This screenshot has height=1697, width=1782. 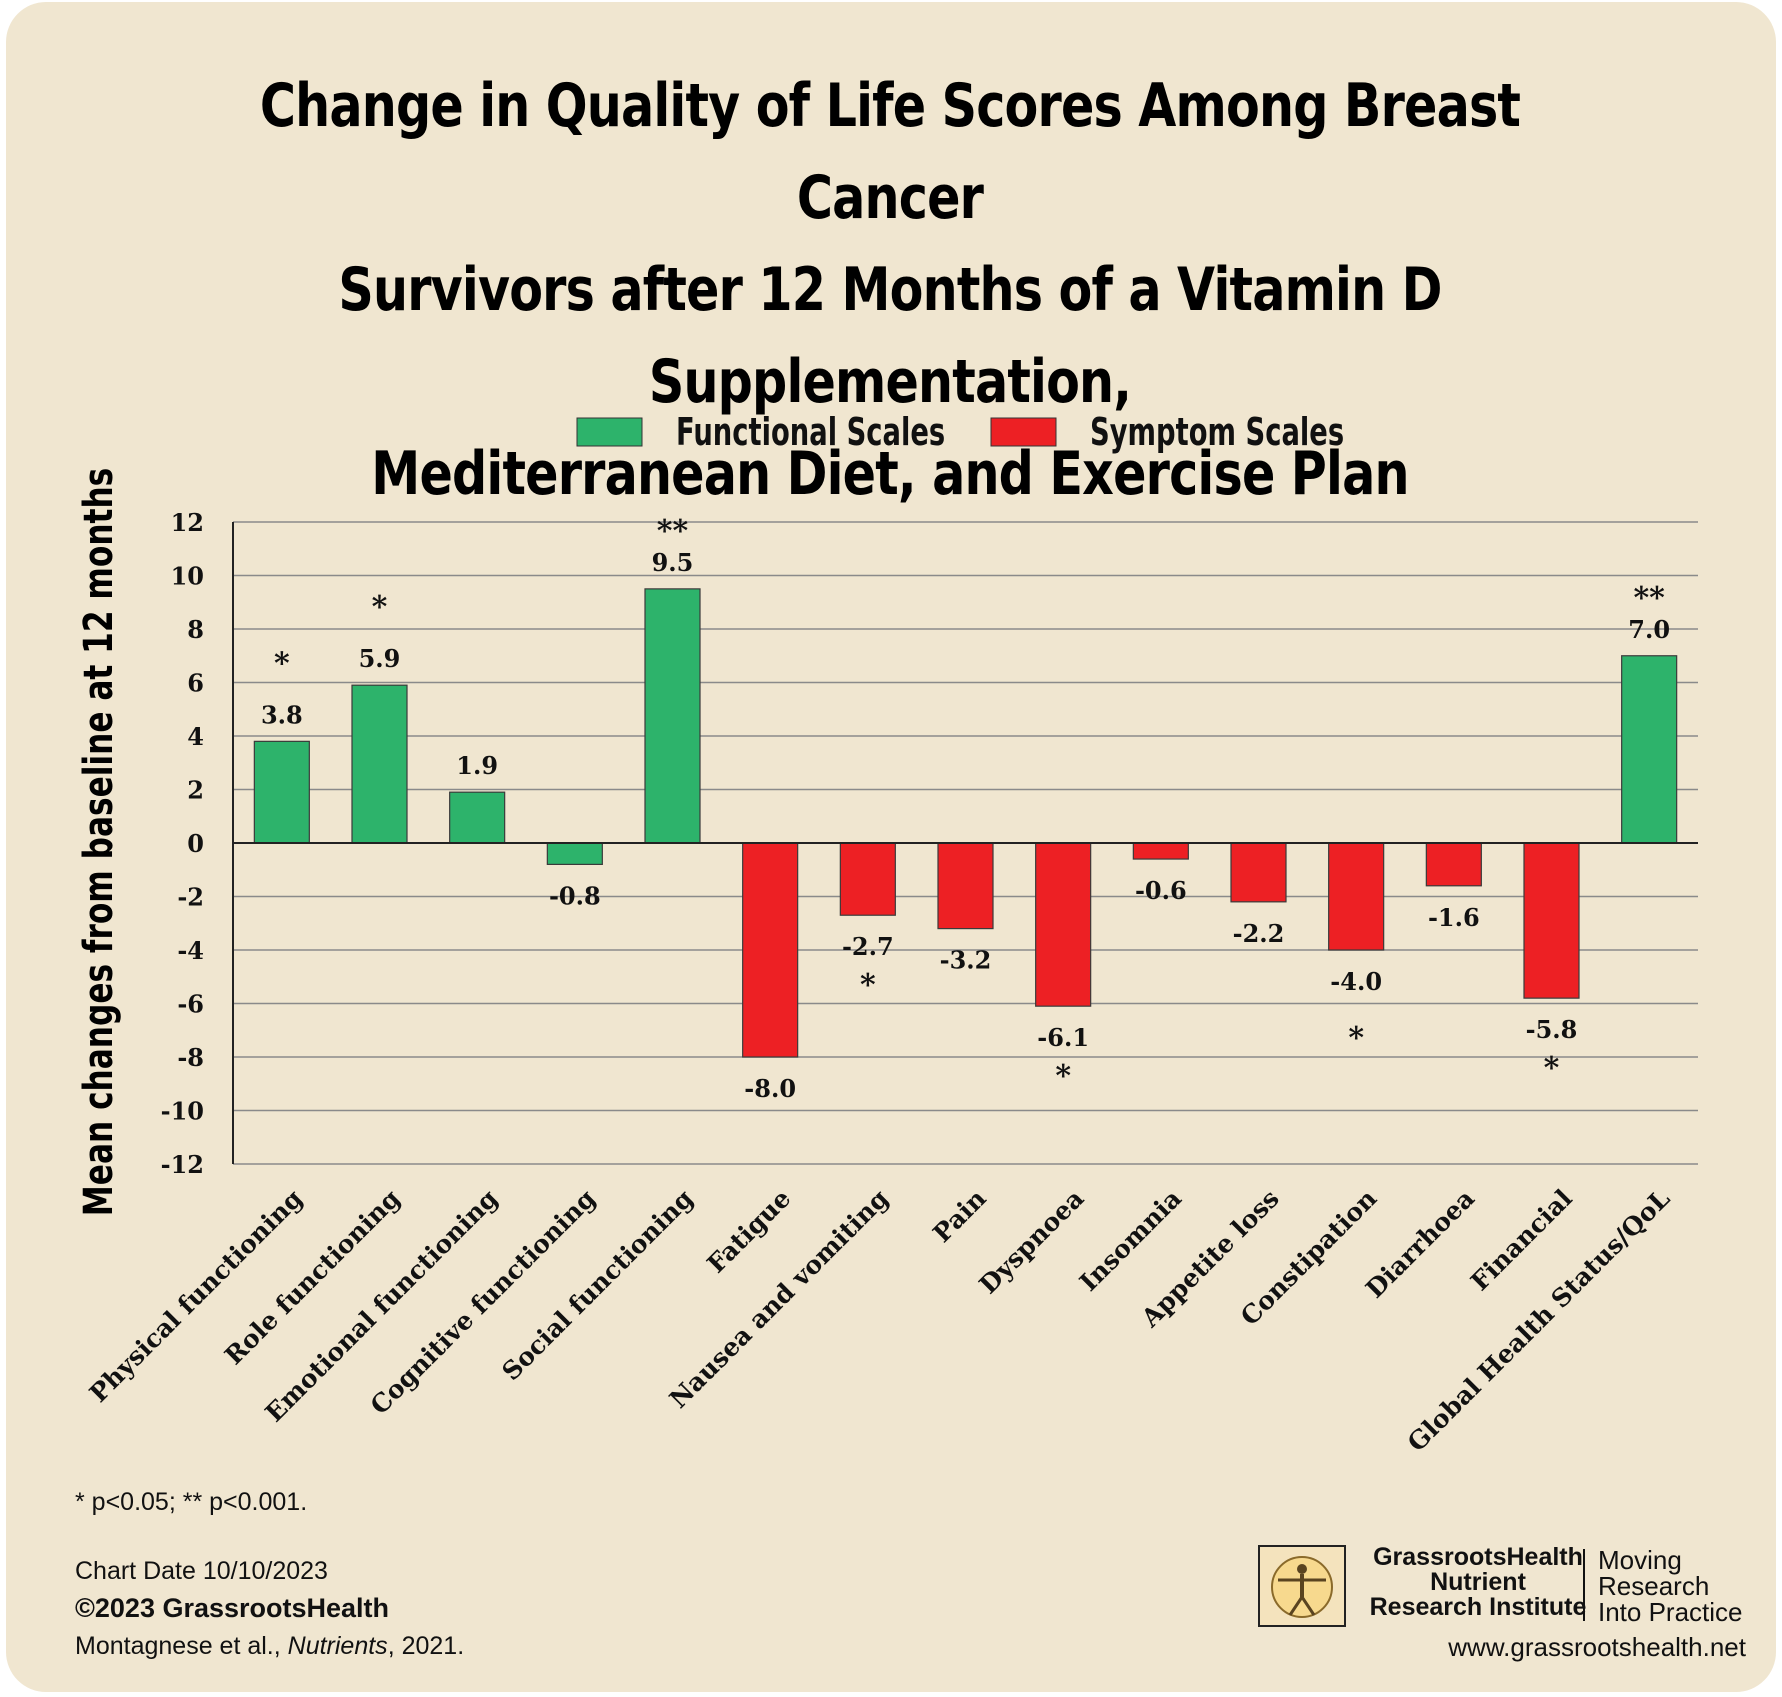 I want to click on y-axis-ticks: 12 10 8 6 4 2 0 -2 -4 -6 -8 -10 -12, so click(x=182, y=843).